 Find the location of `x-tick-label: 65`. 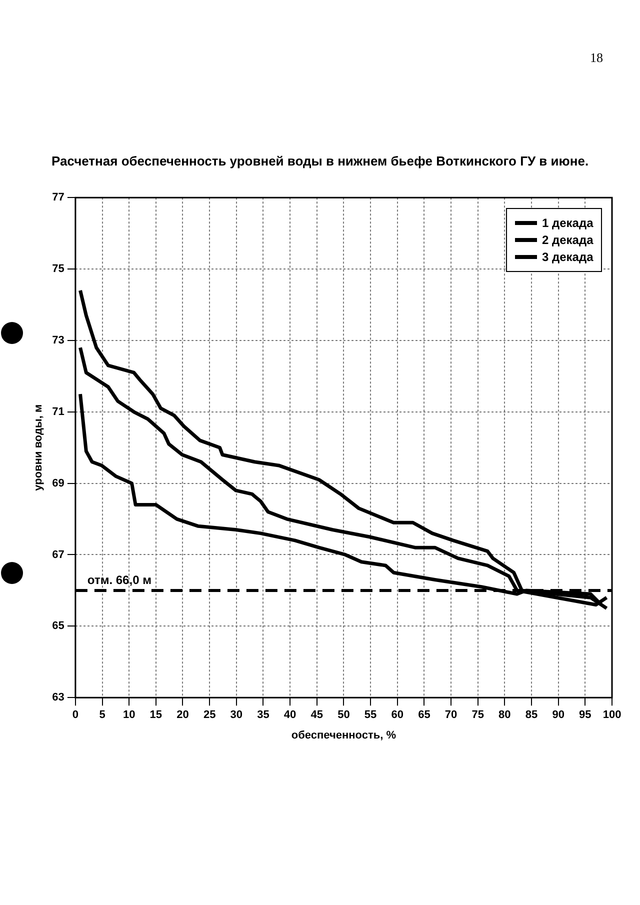

x-tick-label: 65 is located at coordinates (424, 715).